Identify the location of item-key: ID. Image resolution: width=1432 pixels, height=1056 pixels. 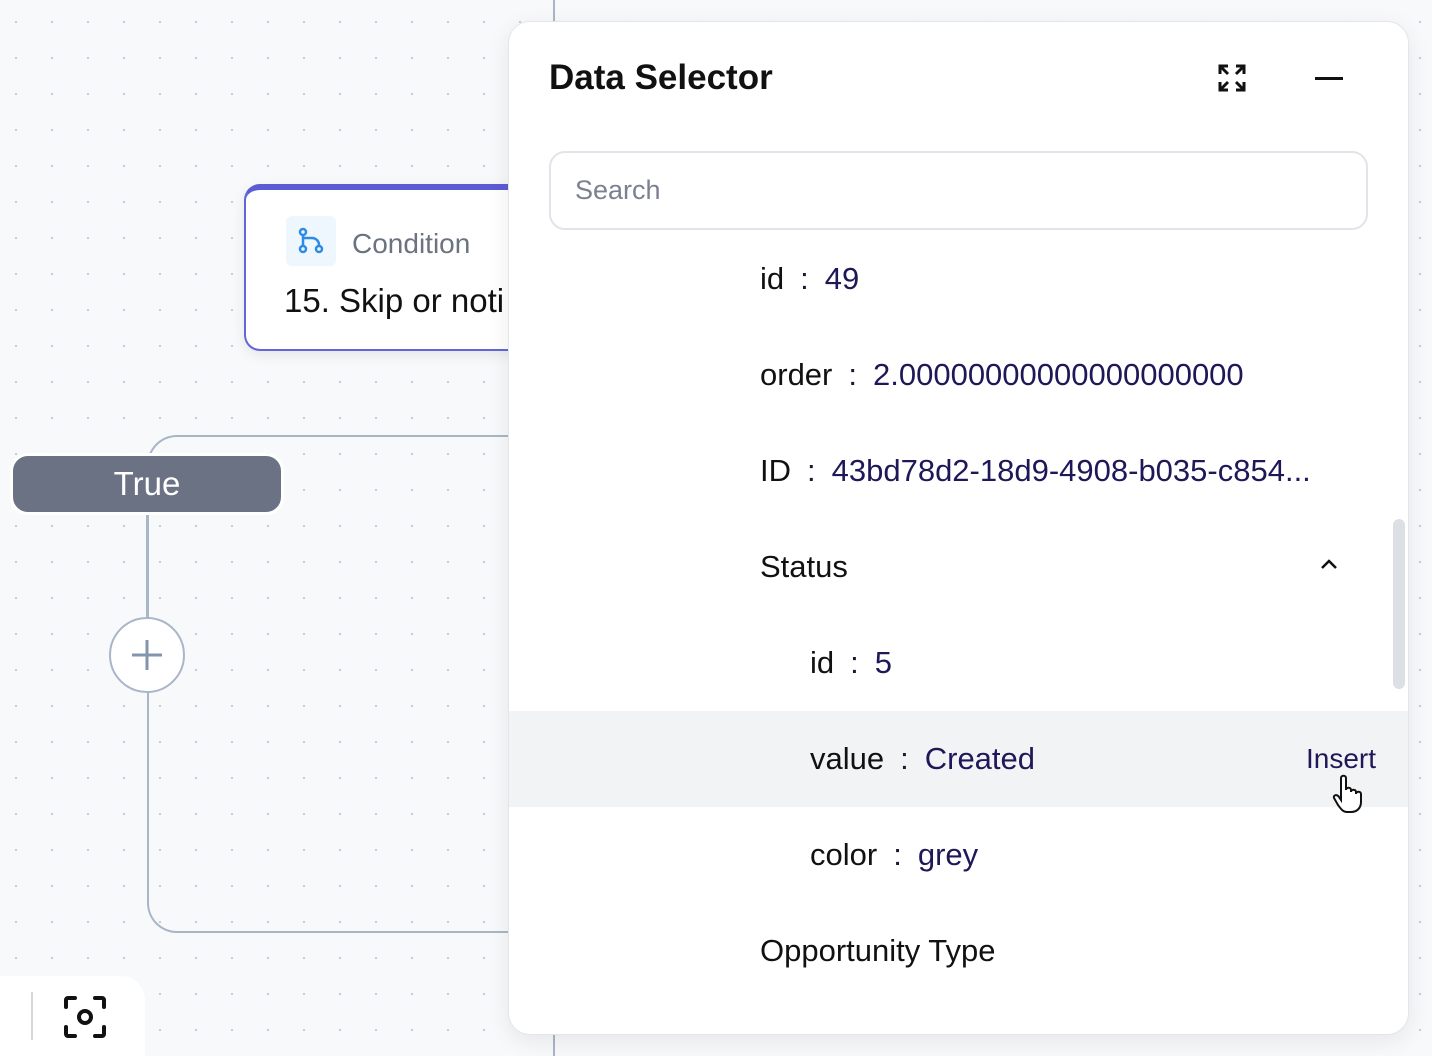
(775, 470).